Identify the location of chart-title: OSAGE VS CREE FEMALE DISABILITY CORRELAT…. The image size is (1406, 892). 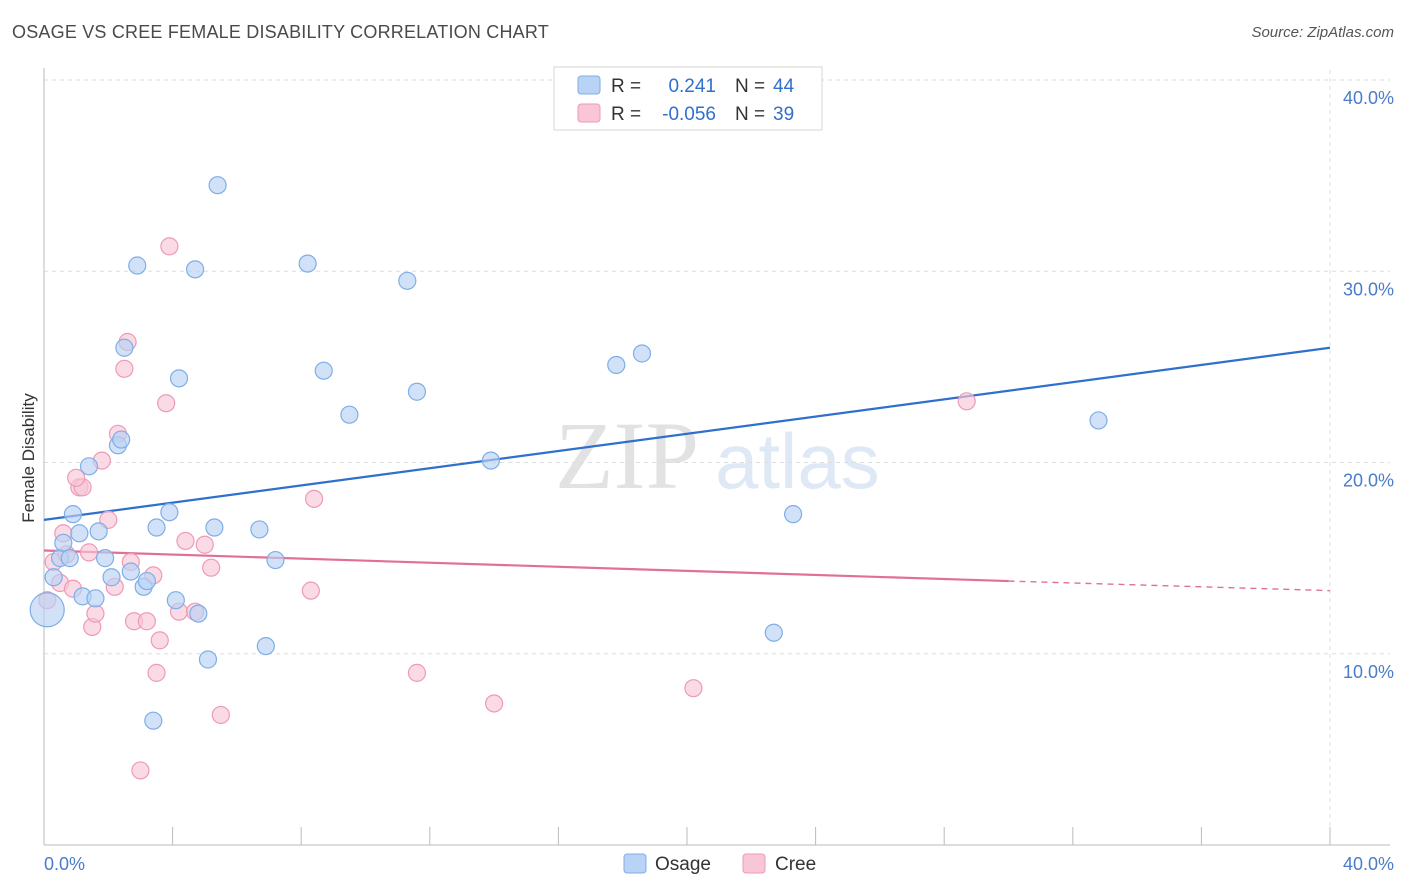
(280, 32).